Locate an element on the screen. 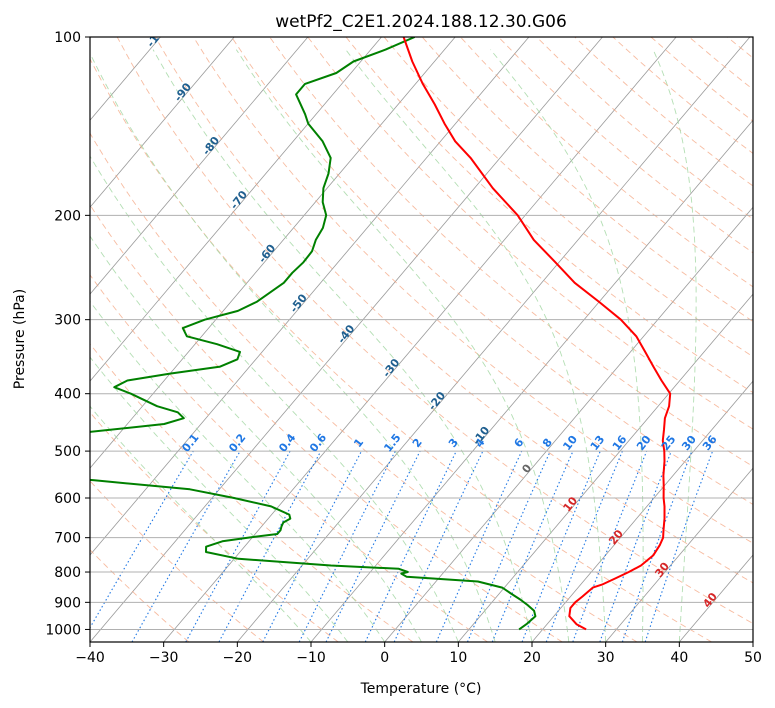 The height and width of the screenshot is (708, 775). y-tick-label: 200 is located at coordinates (67, 216).